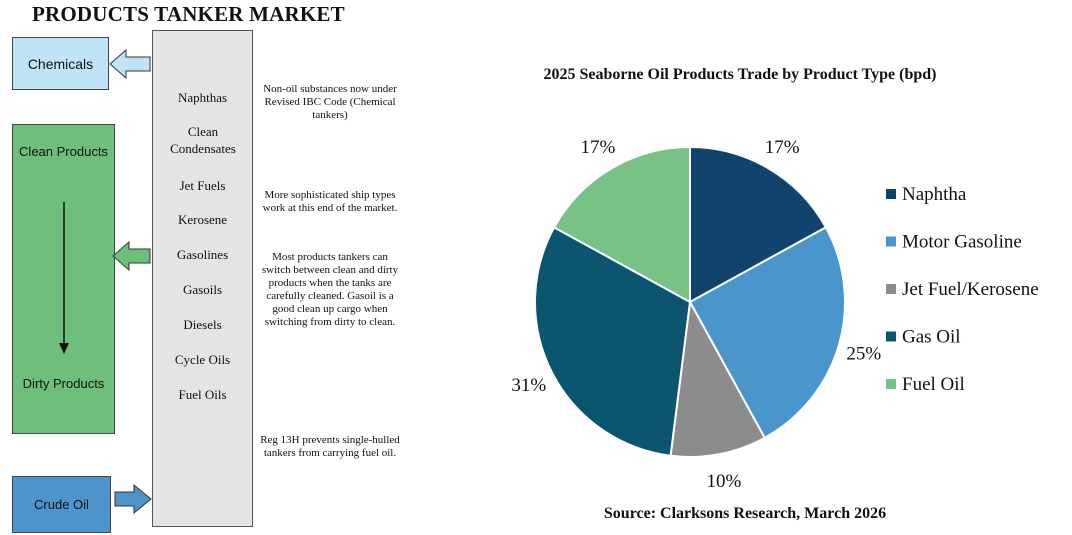 The height and width of the screenshot is (535, 1072). I want to click on pie-slice-jet-fuel-kerosene, so click(718, 378).